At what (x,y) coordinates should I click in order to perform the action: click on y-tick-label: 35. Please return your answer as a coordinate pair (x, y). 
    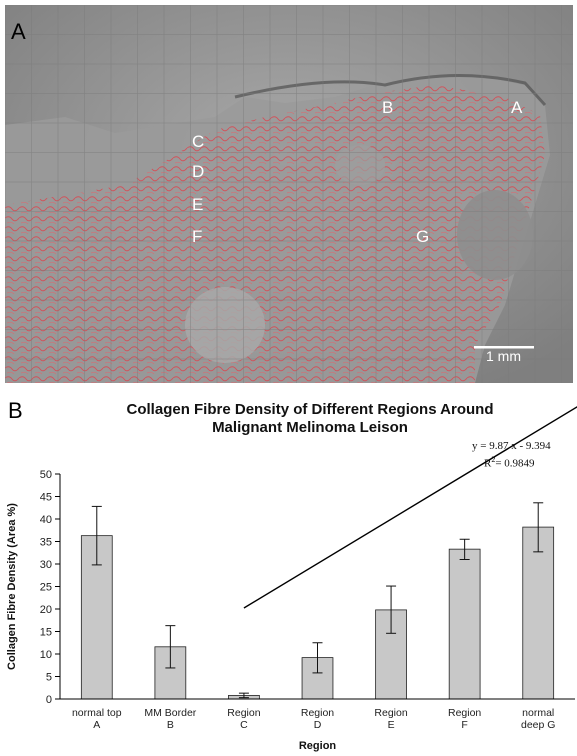
    Looking at the image, I should click on (46, 543).